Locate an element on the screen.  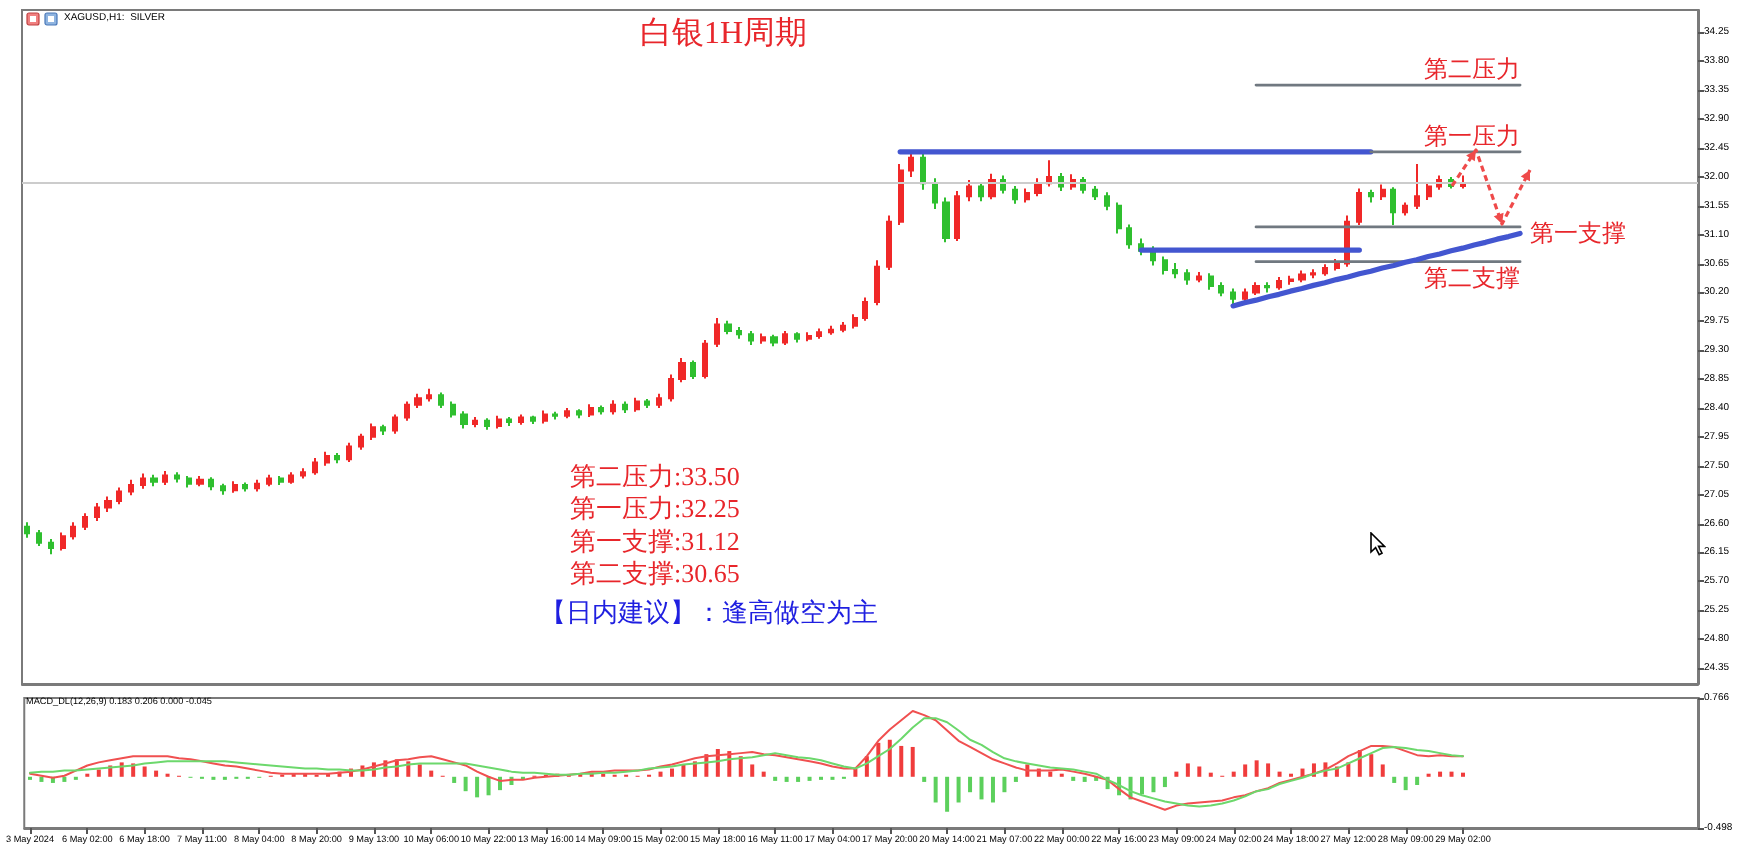
series-label: 第一压力 is located at coordinates (1472, 135).